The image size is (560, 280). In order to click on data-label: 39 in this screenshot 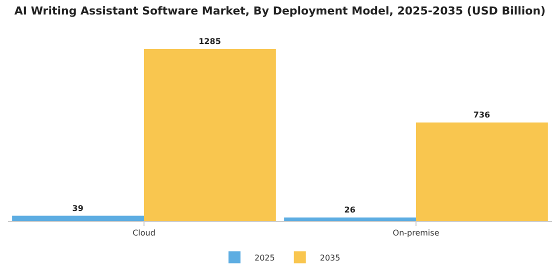, I will do `click(78, 208)`.